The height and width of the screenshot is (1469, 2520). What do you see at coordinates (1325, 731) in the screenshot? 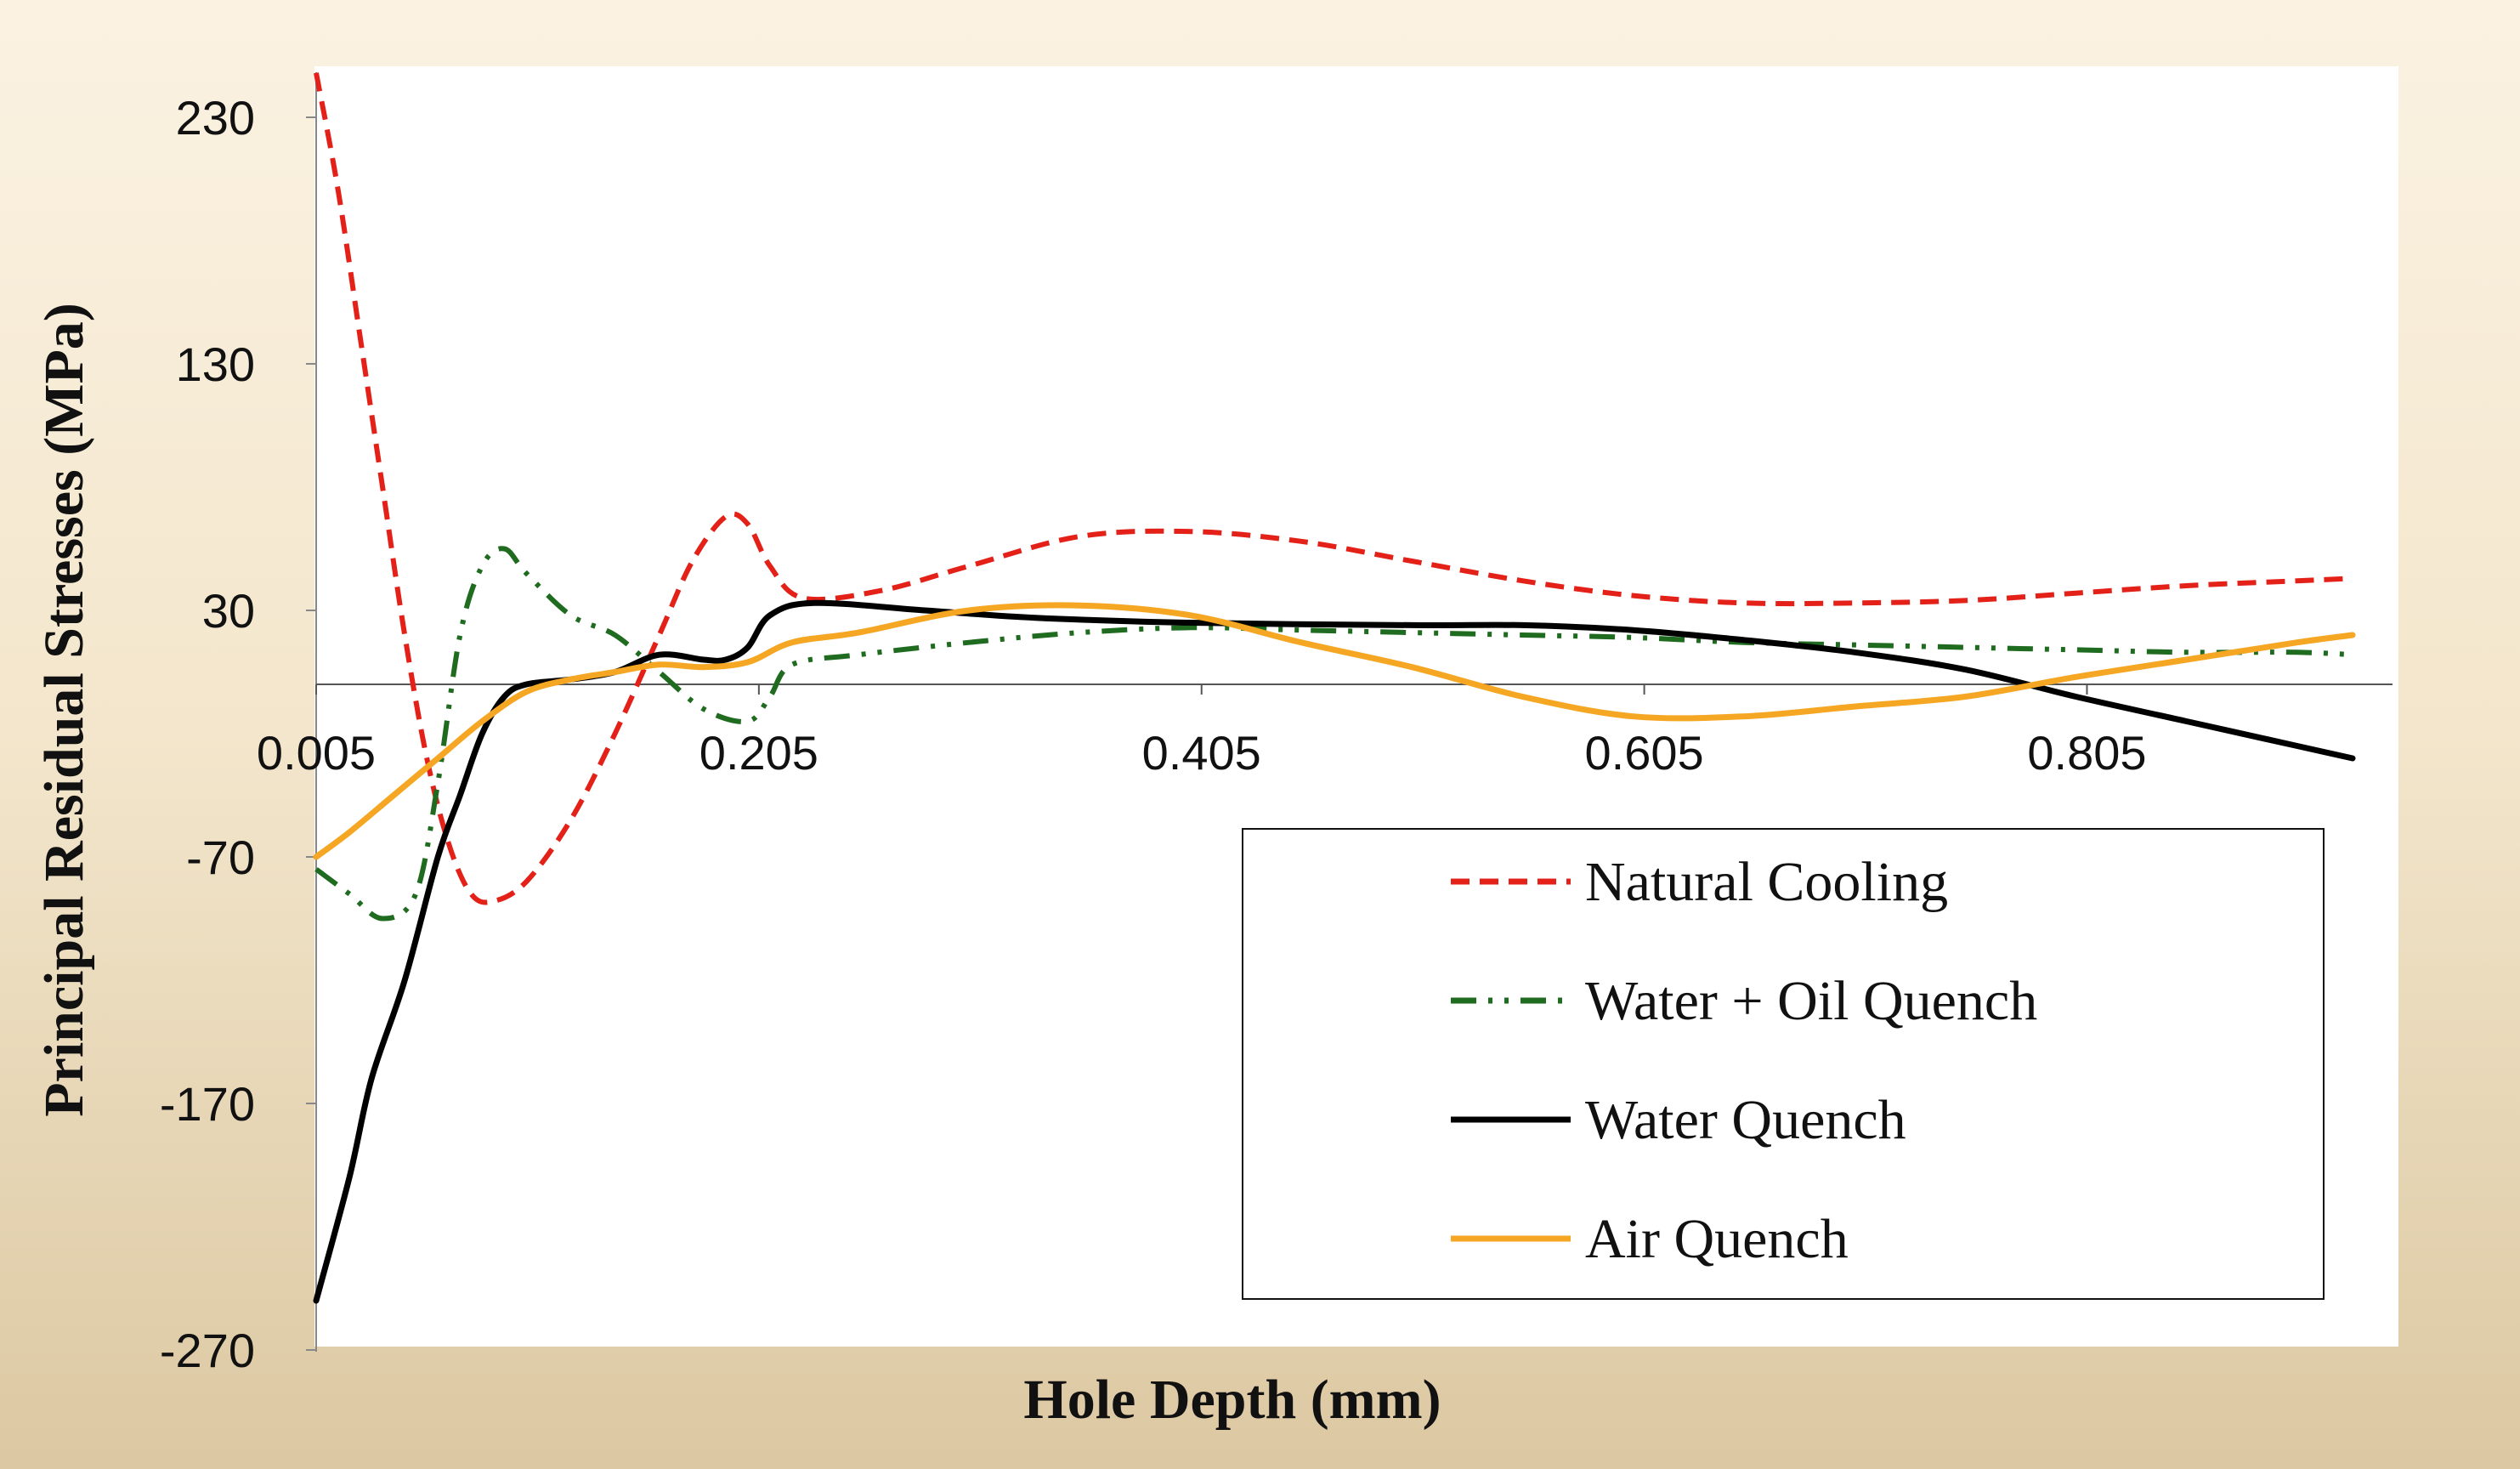
I see `x-axis: 0.005 0.205 0.405 0.605 0.805` at bounding box center [1325, 731].